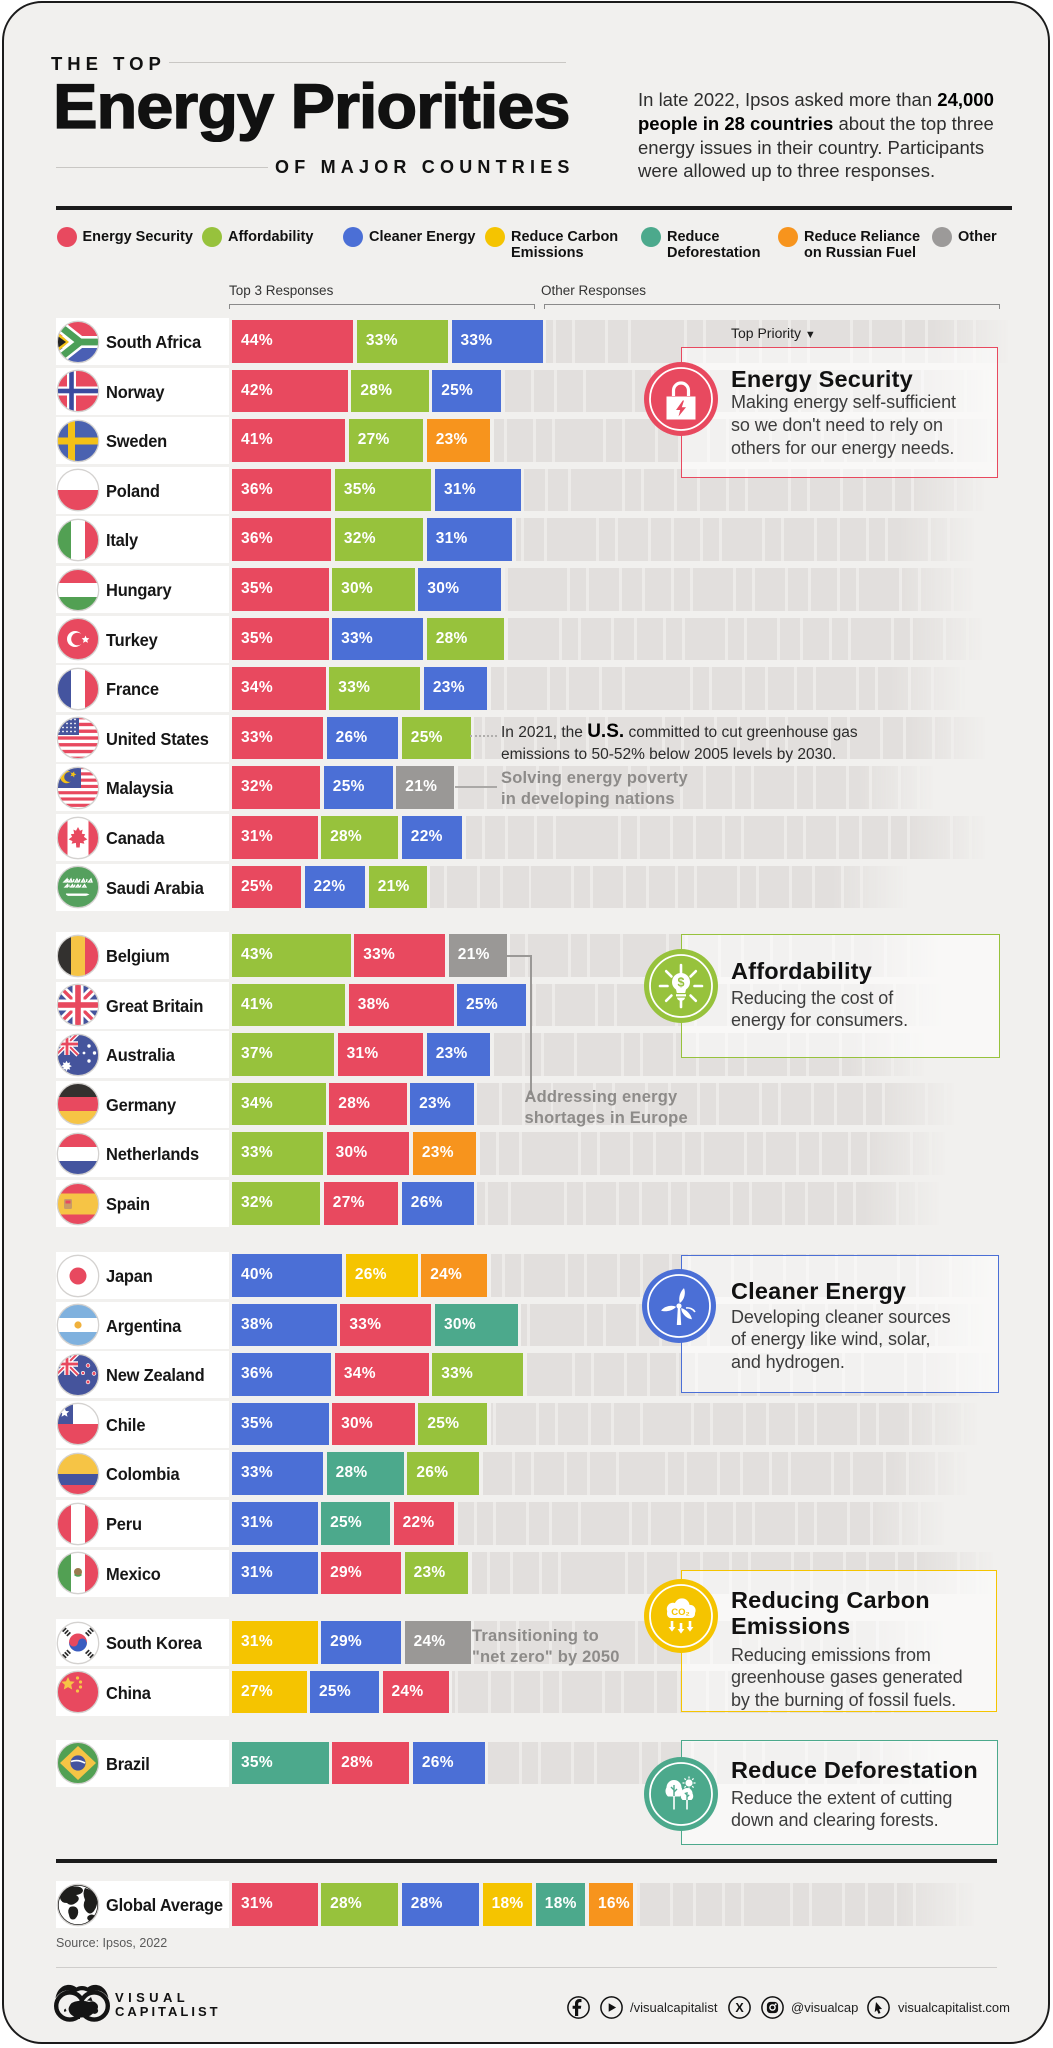  Describe the element at coordinates (739, 2007) in the screenshot. I see `svg-text: X` at that location.